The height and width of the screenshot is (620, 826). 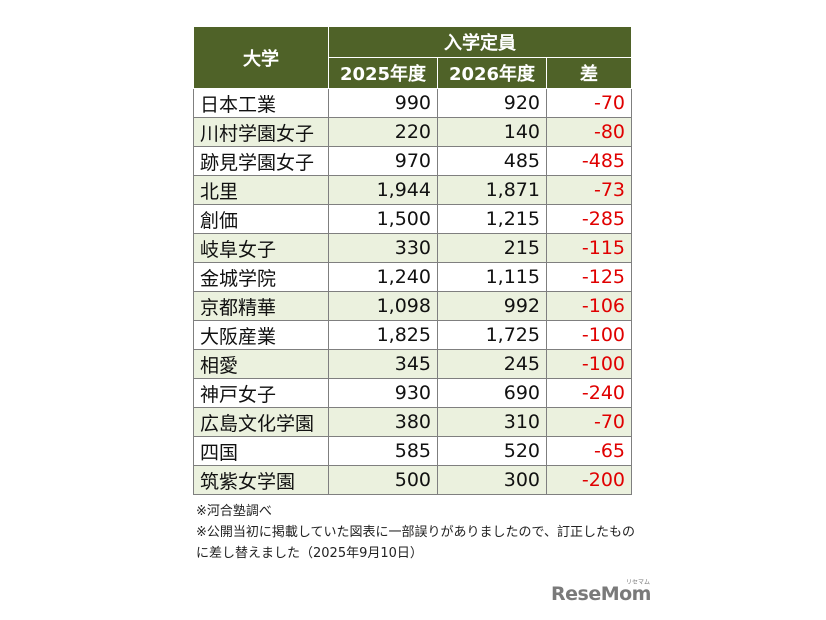 I want to click on quota-2026: 520, so click(x=492, y=451).